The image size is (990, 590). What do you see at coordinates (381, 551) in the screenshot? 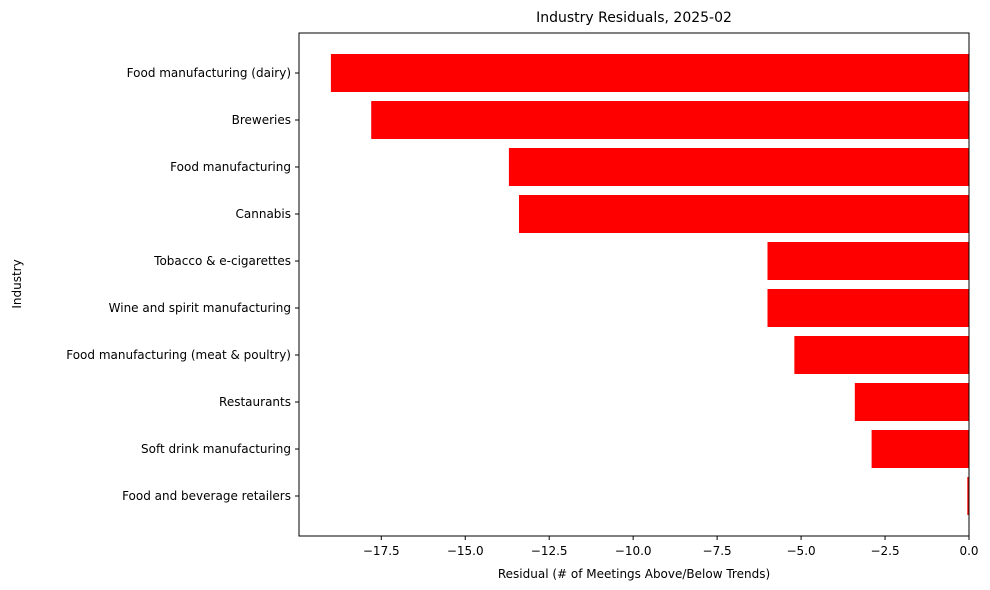
I see `x-tick-label: −17.5` at bounding box center [381, 551].